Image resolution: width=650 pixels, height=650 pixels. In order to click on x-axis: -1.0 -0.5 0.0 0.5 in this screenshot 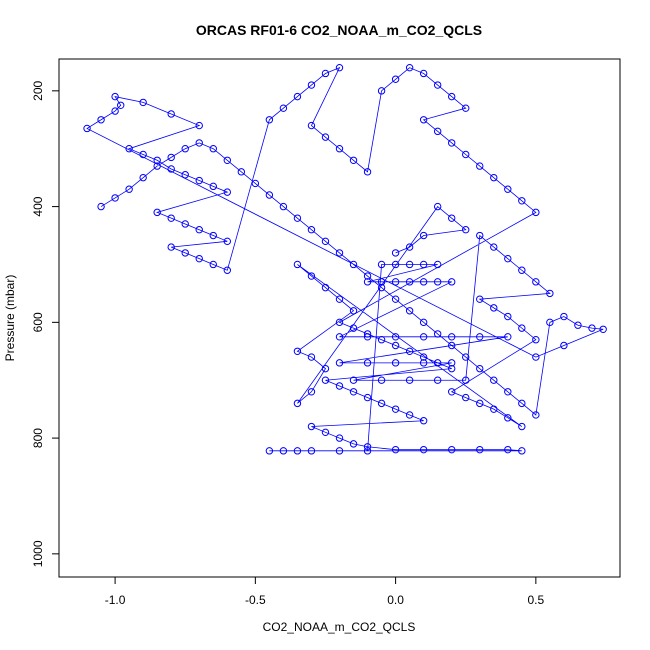, I will do `click(325, 592)`.